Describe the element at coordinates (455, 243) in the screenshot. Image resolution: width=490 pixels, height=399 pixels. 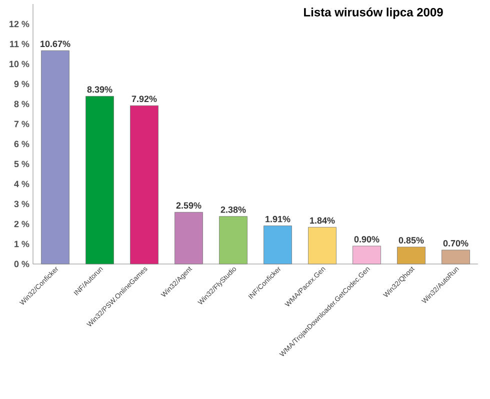
I see `data-label: 0.70%` at that location.